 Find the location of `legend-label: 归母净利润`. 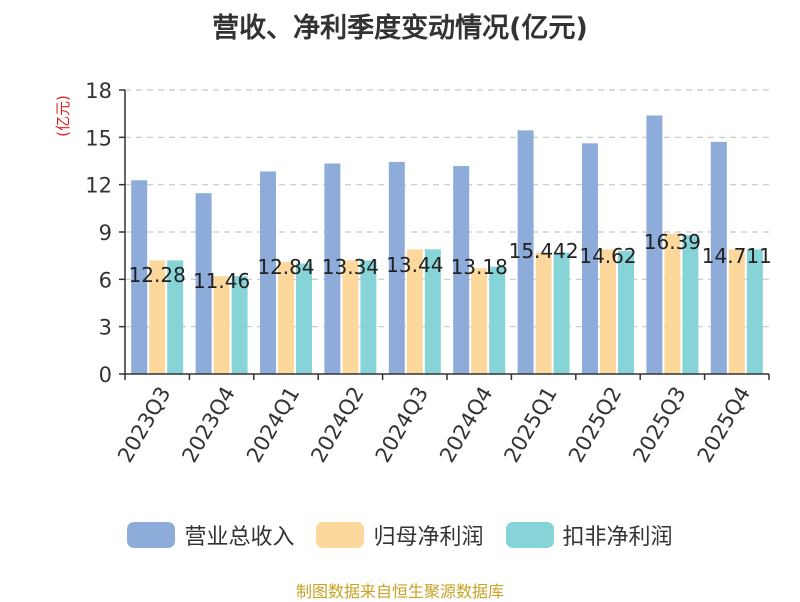

legend-label: 归母净利润 is located at coordinates (428, 537).